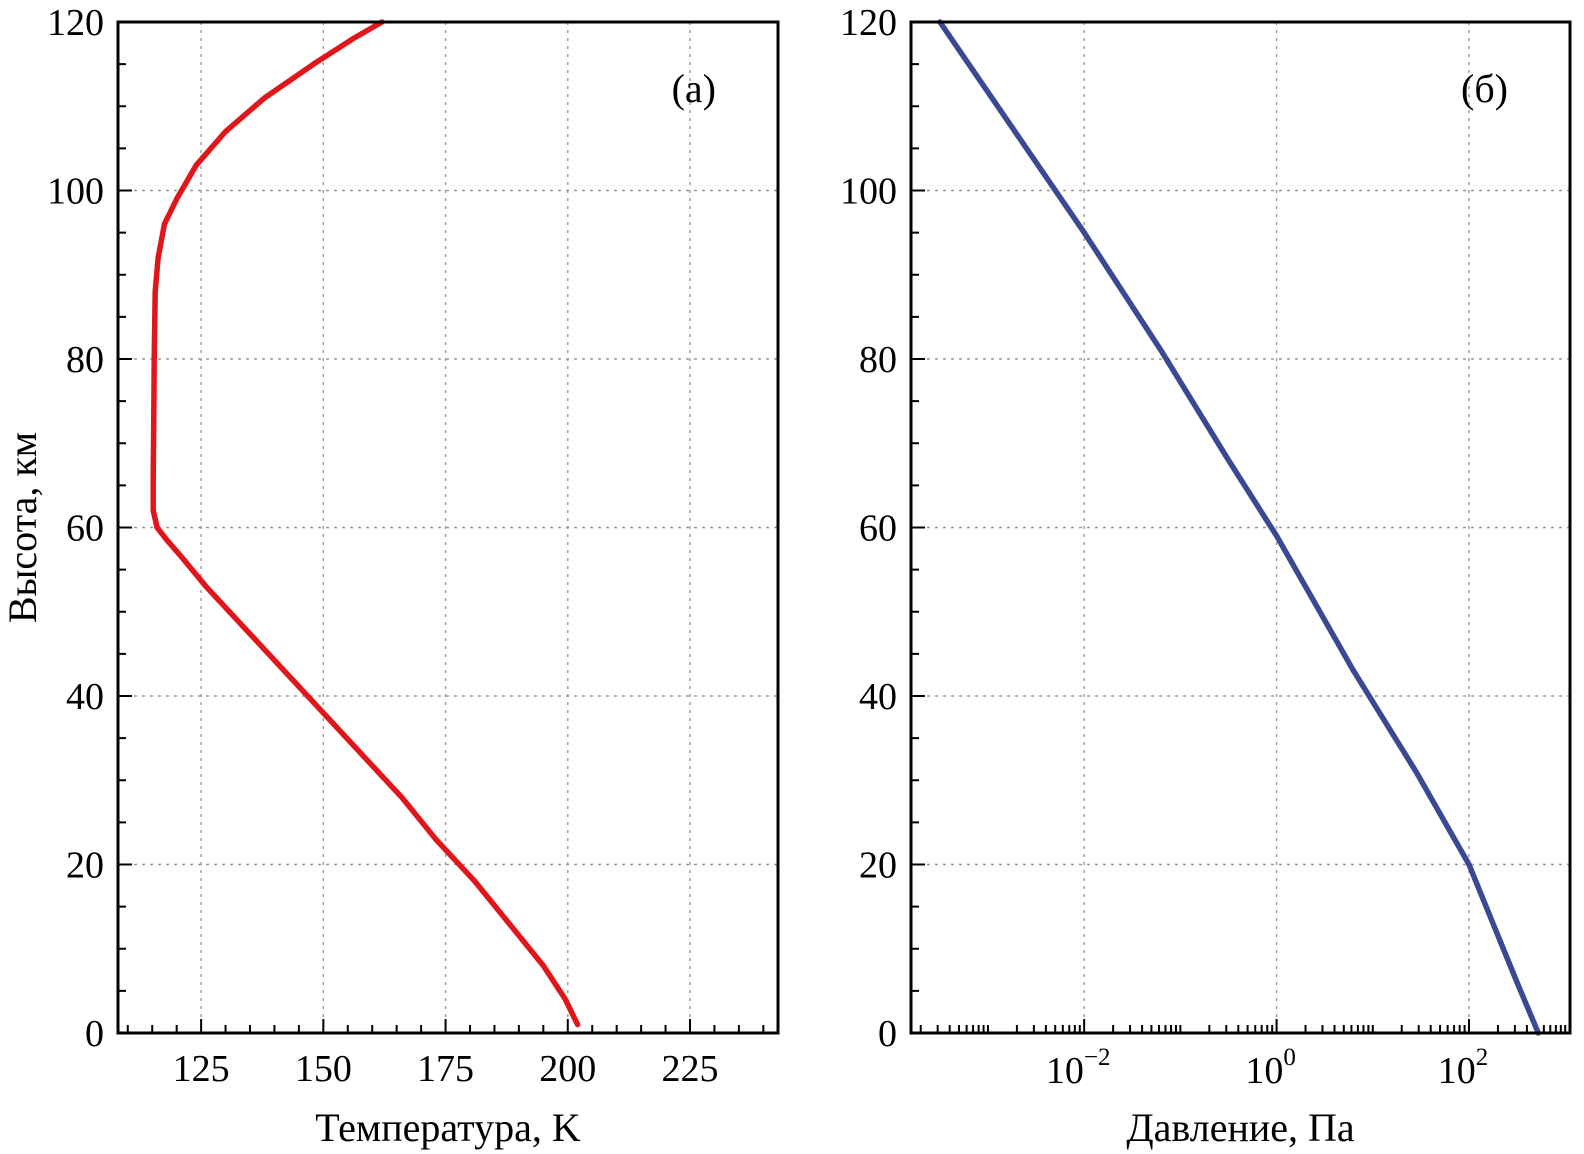  I want to click on x-tick-label: 150, so click(323, 1069).